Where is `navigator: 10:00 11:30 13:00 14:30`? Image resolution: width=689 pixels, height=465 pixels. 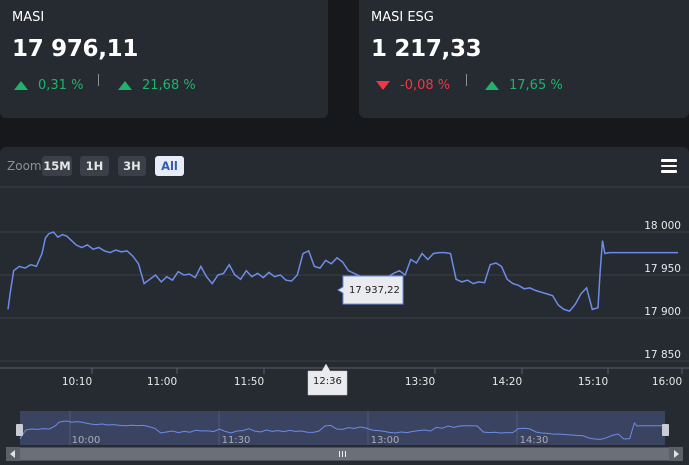
navigator: 10:00 11:30 13:00 14:30 is located at coordinates (342, 428).